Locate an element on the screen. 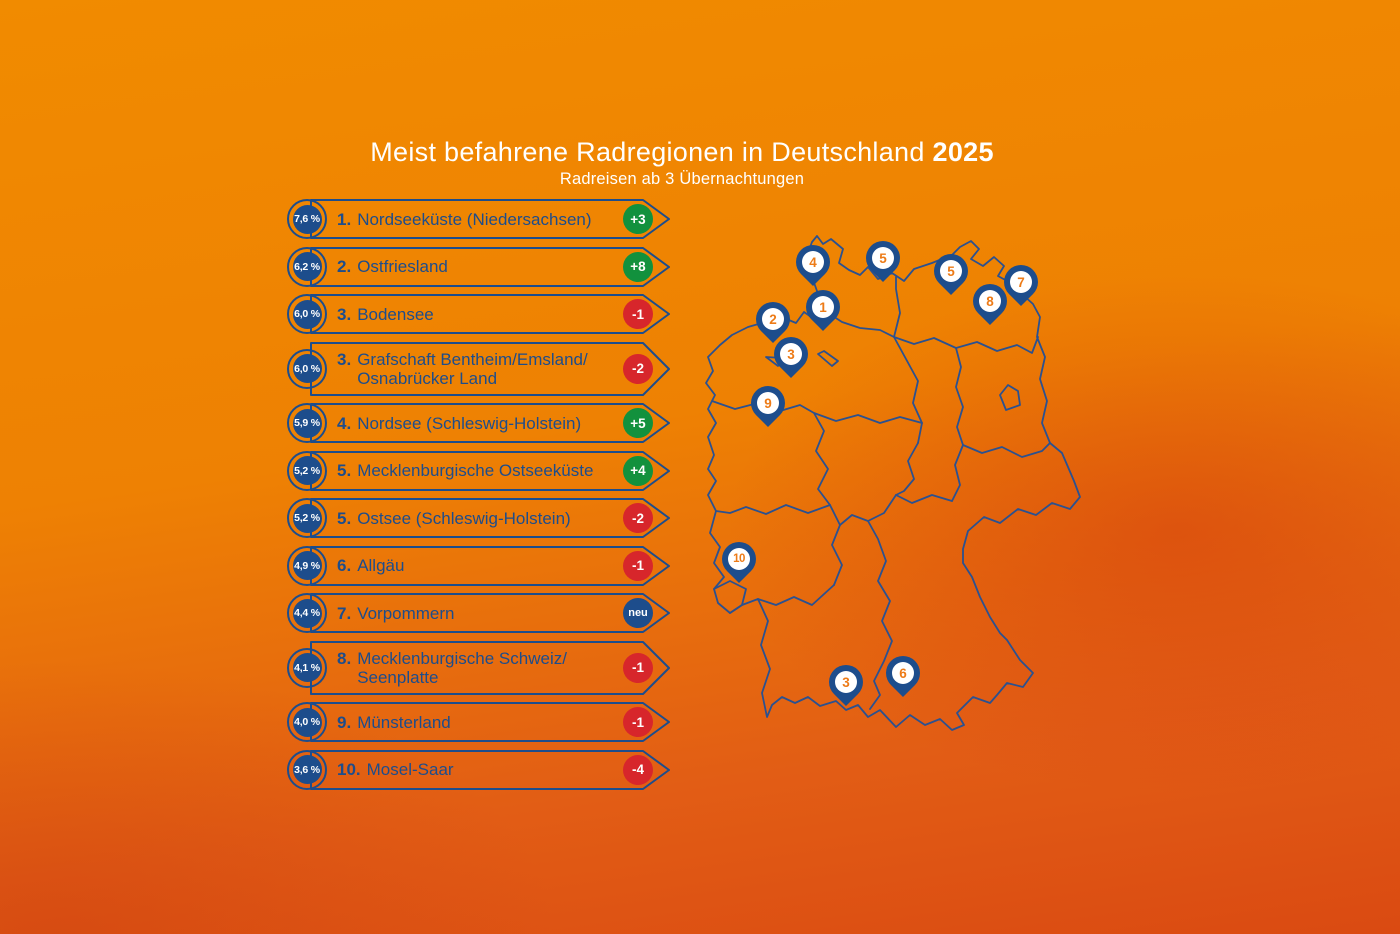 This screenshot has height=934, width=1400. pin-number: 7 is located at coordinates (1021, 282).